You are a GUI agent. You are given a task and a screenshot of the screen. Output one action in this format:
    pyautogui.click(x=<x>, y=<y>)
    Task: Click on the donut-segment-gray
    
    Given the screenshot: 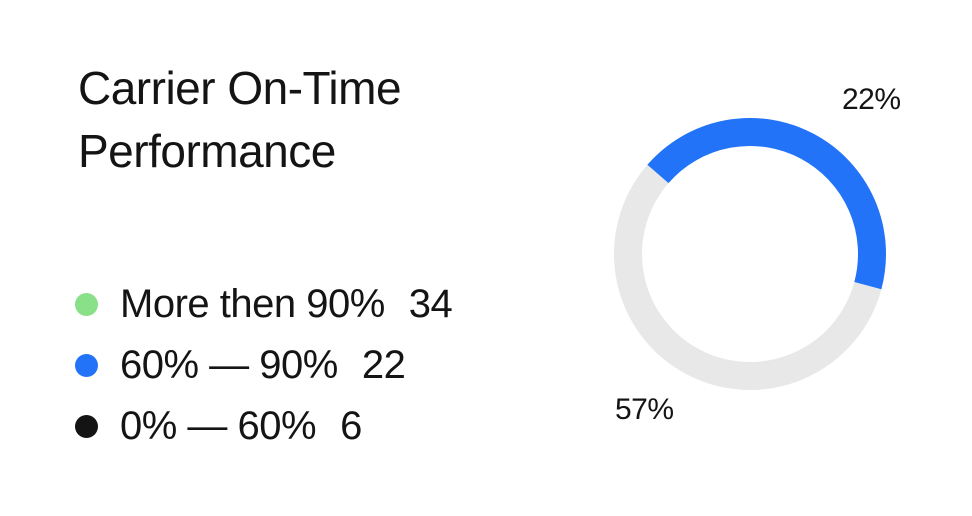 What is the action you would take?
    pyautogui.click(x=748, y=277)
    